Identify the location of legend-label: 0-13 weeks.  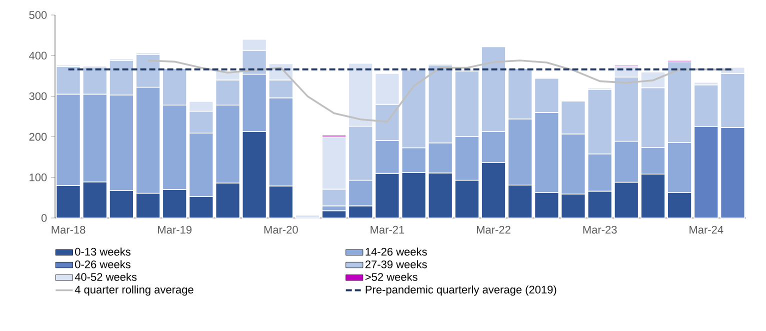
(102, 252).